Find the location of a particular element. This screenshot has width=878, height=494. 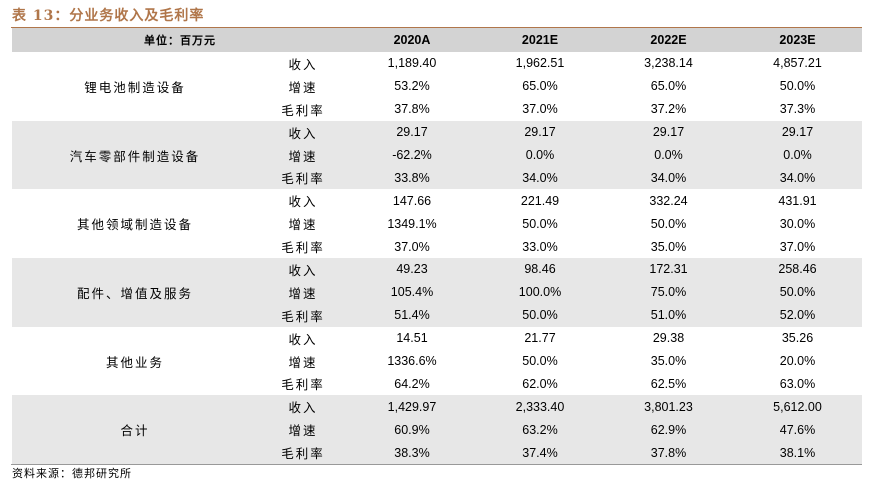

table-row: 毛利率 37.0% 33.0% 35.0% 37.0% is located at coordinates (437, 246).